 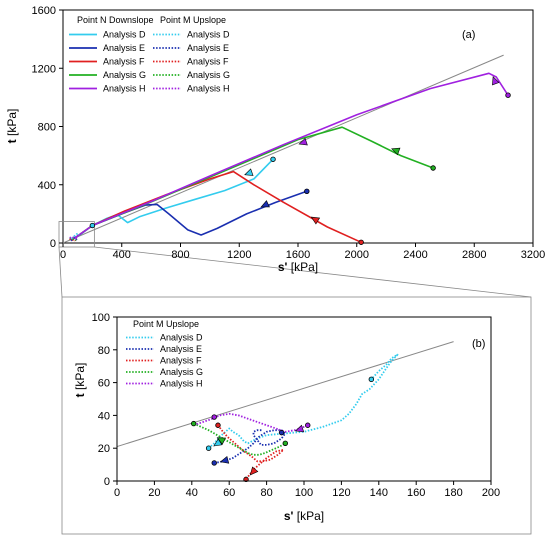 What do you see at coordinates (124, 89) in the screenshot?
I see `legend-entry-a-0-4: Analysis H` at bounding box center [124, 89].